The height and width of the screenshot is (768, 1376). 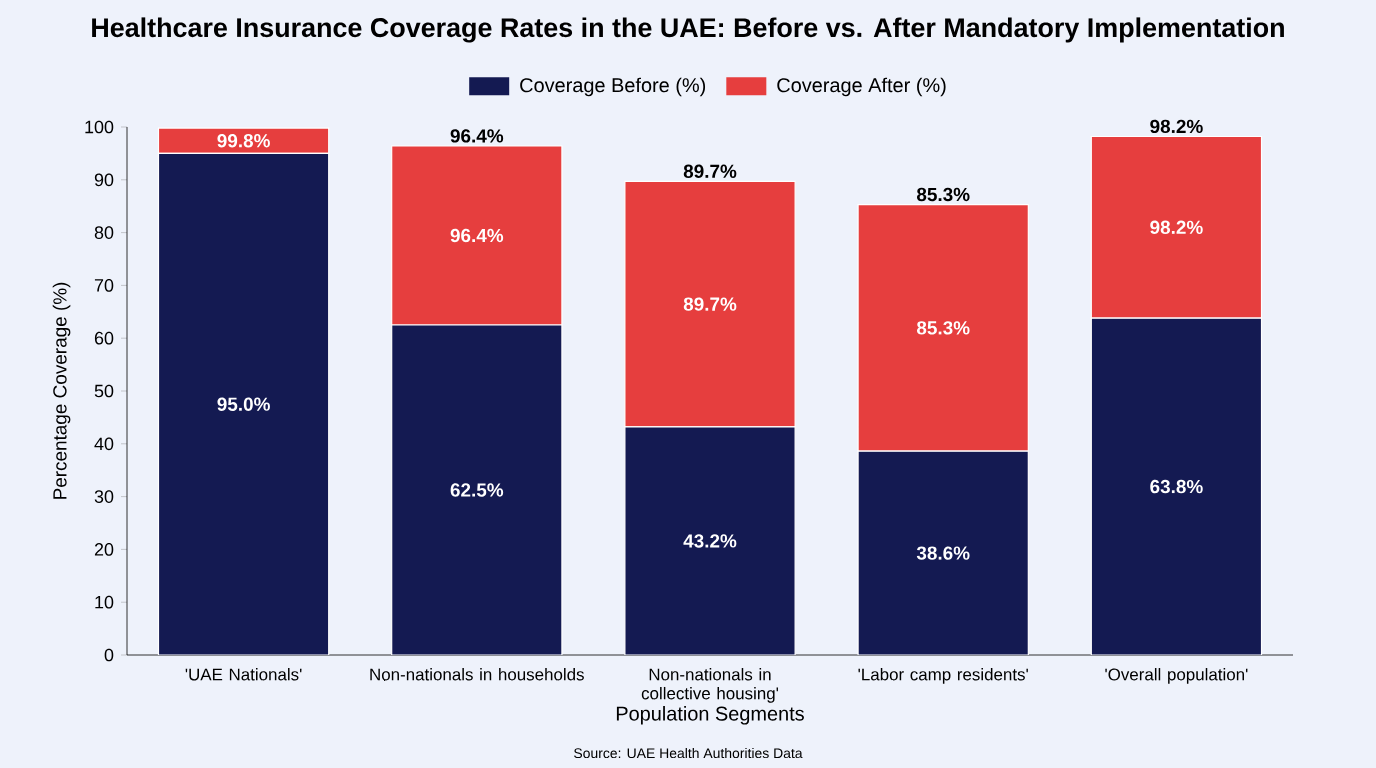 I want to click on y-axis-title: Percentage Coverage (%), so click(x=61, y=390).